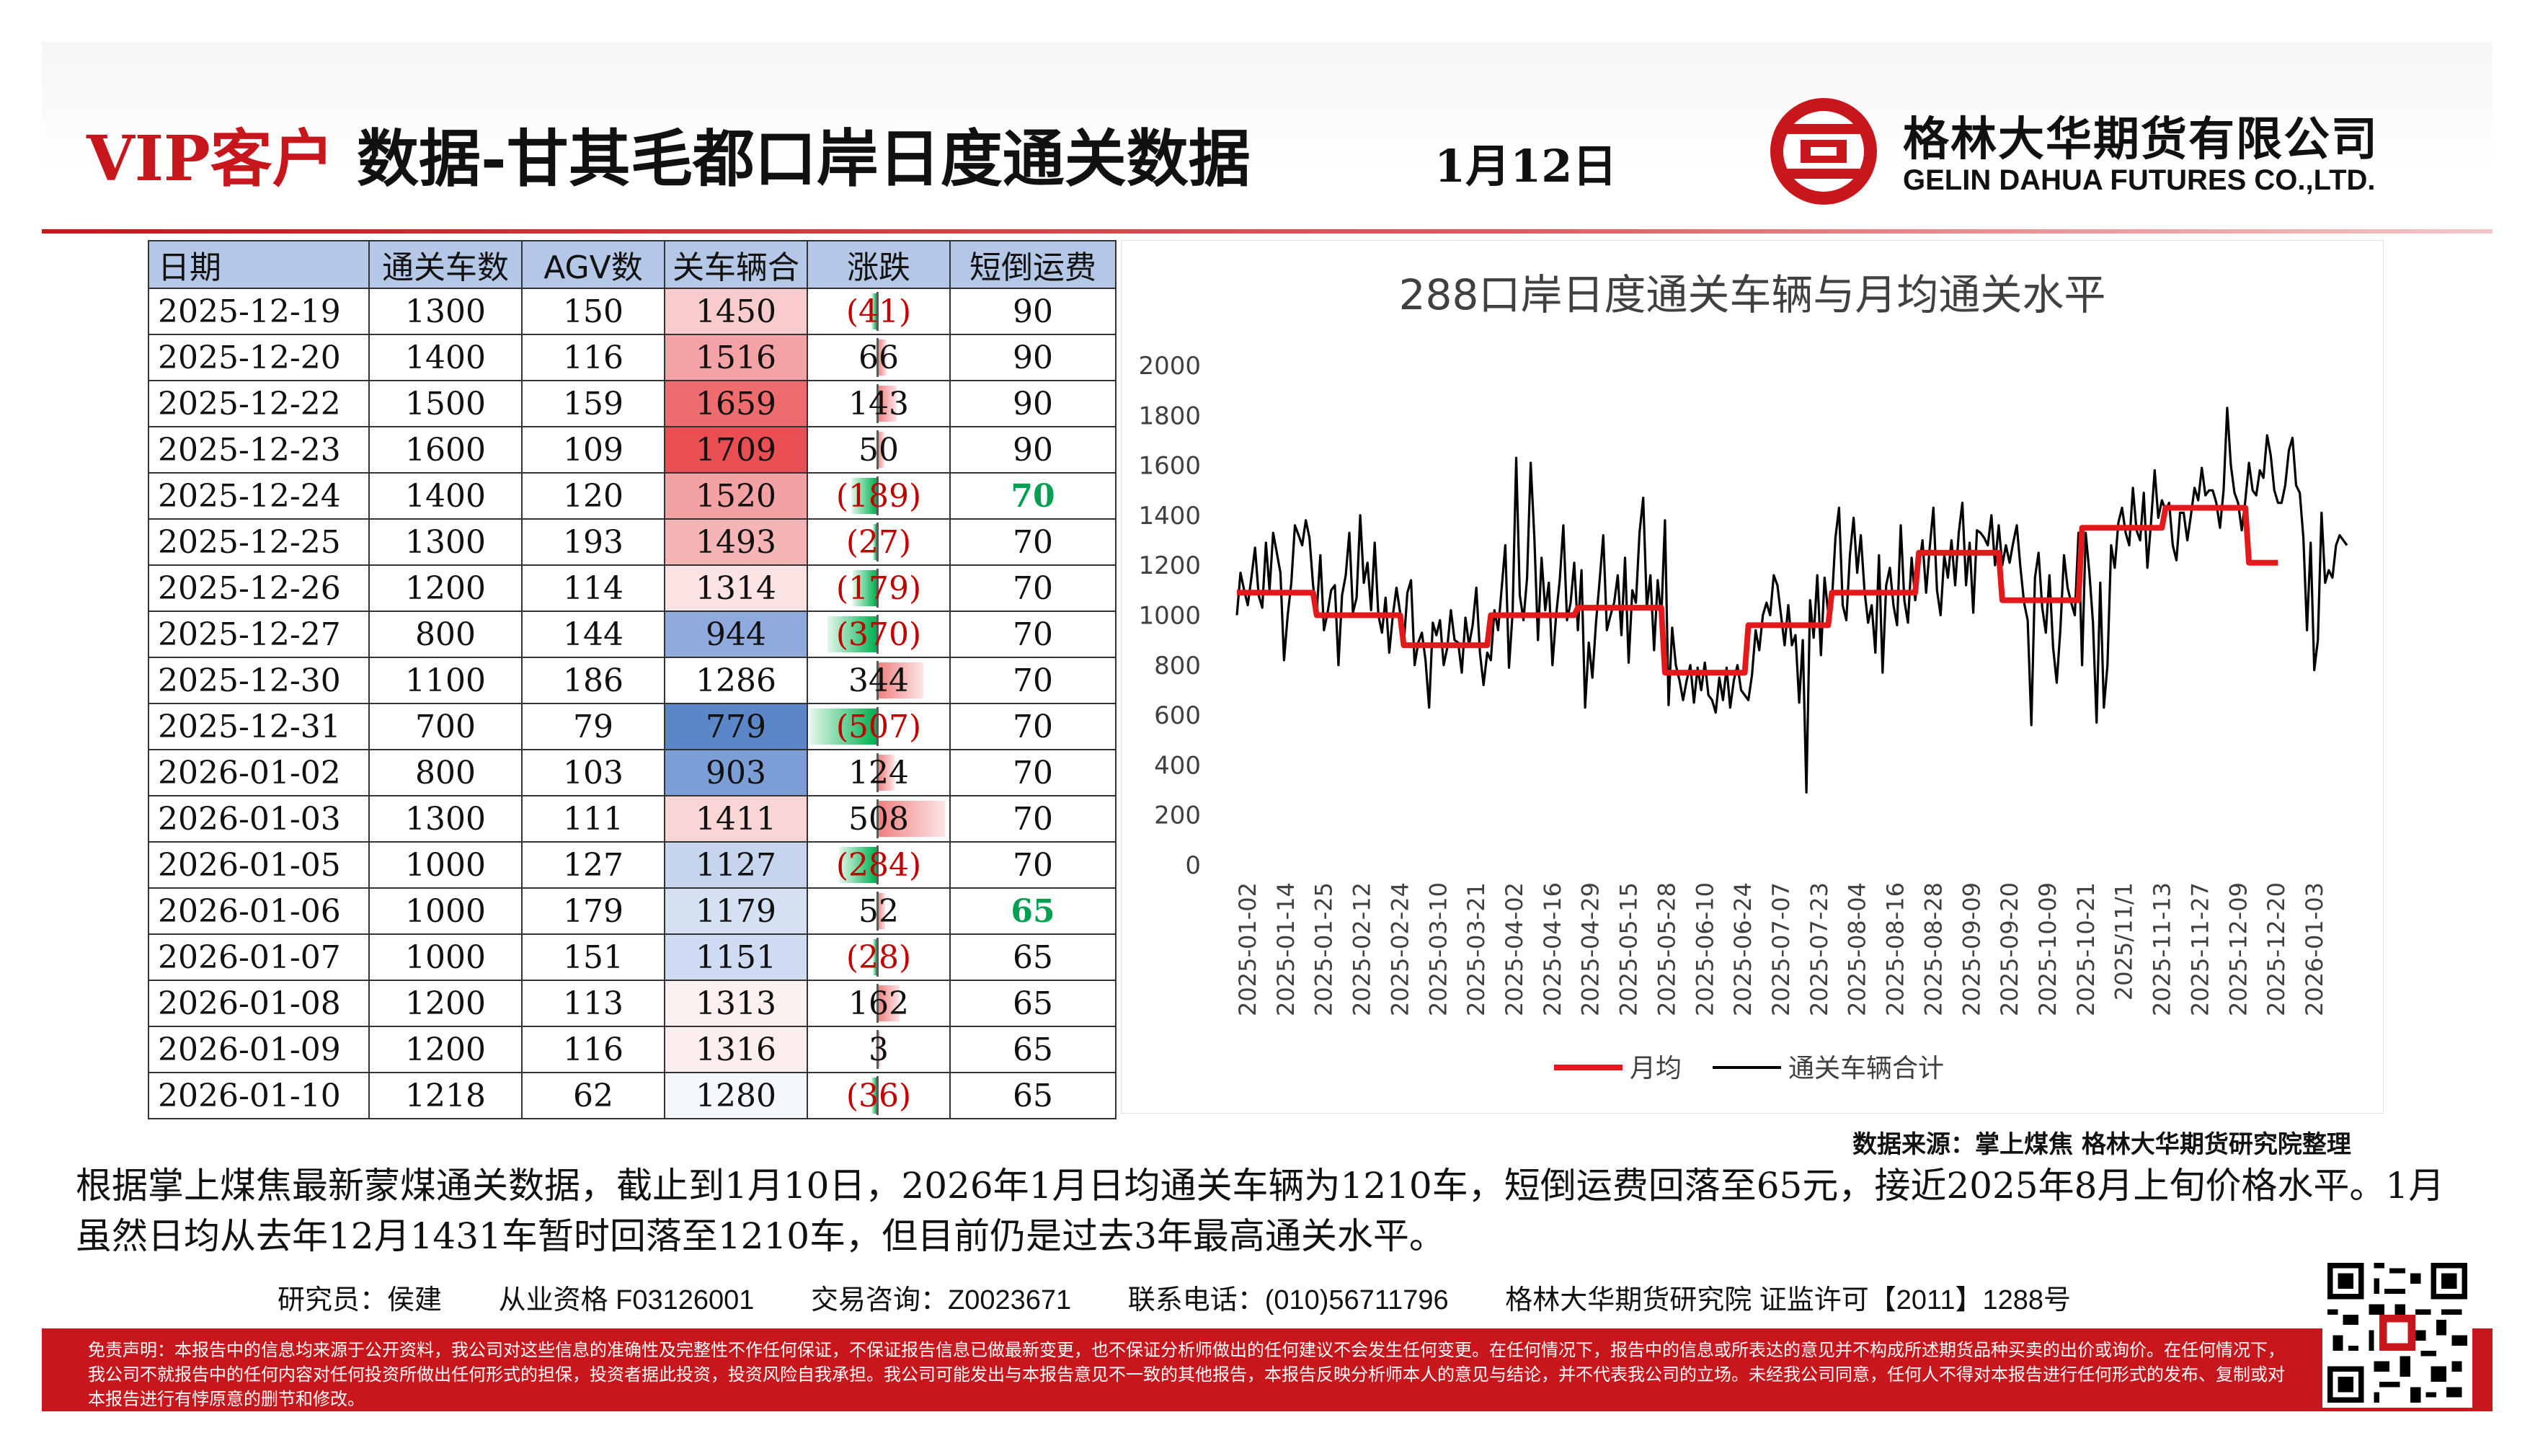 The height and width of the screenshot is (1456, 2530). I want to click on cell-date: 2025-12-30, so click(259, 680).